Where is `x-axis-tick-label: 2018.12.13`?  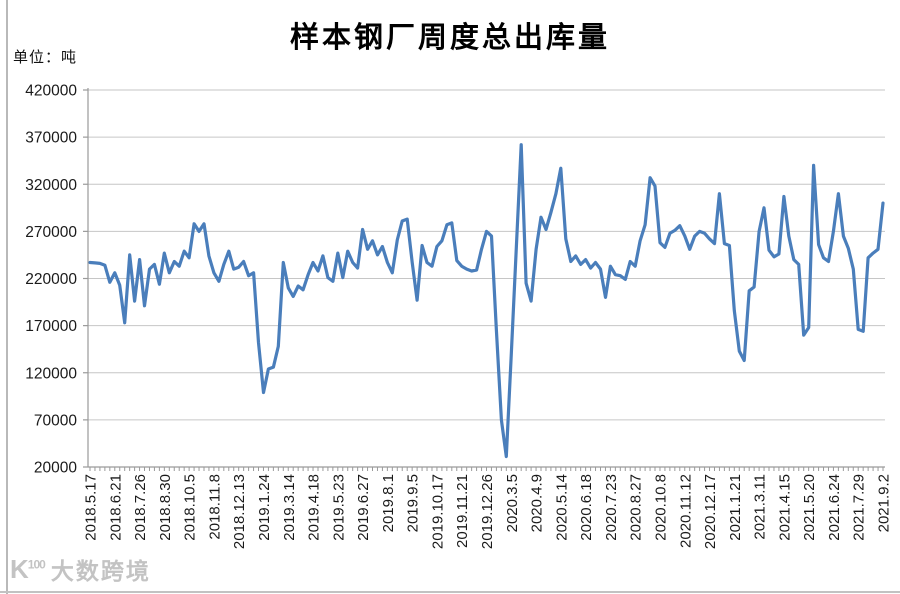 x-axis-tick-label: 2018.12.13 is located at coordinates (239, 511).